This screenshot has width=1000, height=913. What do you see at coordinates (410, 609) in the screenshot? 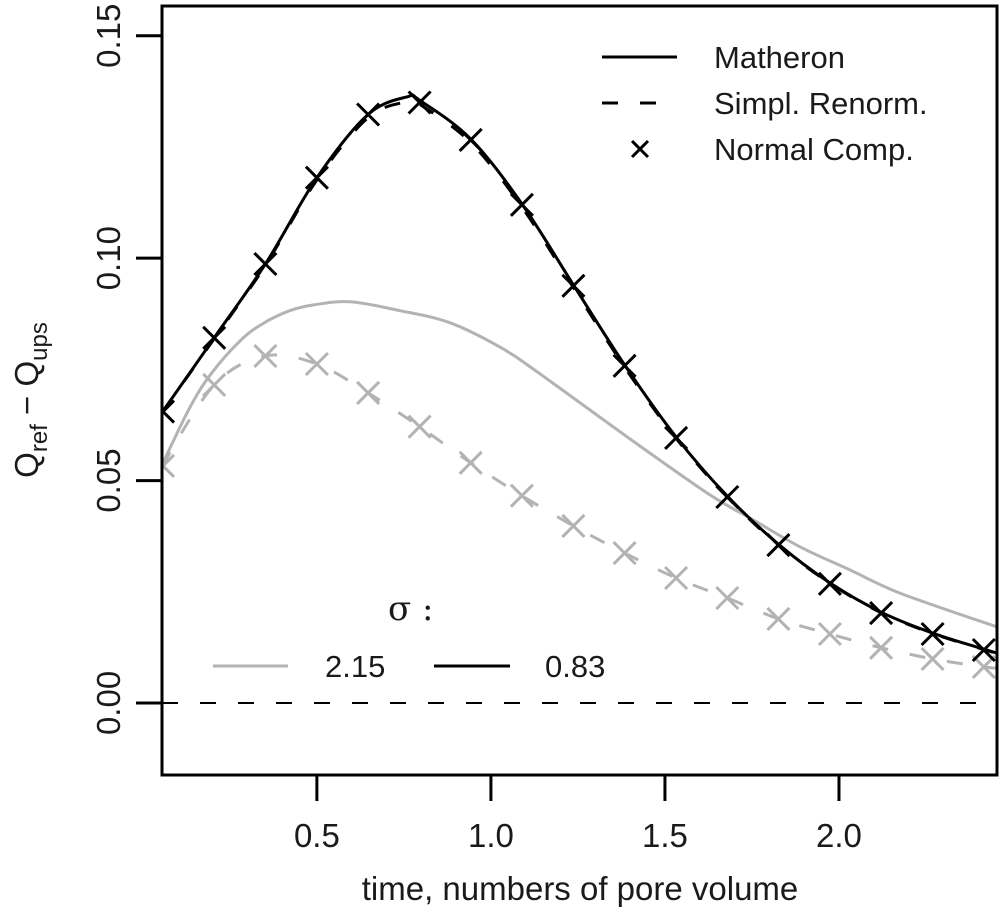
I see `sigma-legend-title: σ :` at bounding box center [410, 609].